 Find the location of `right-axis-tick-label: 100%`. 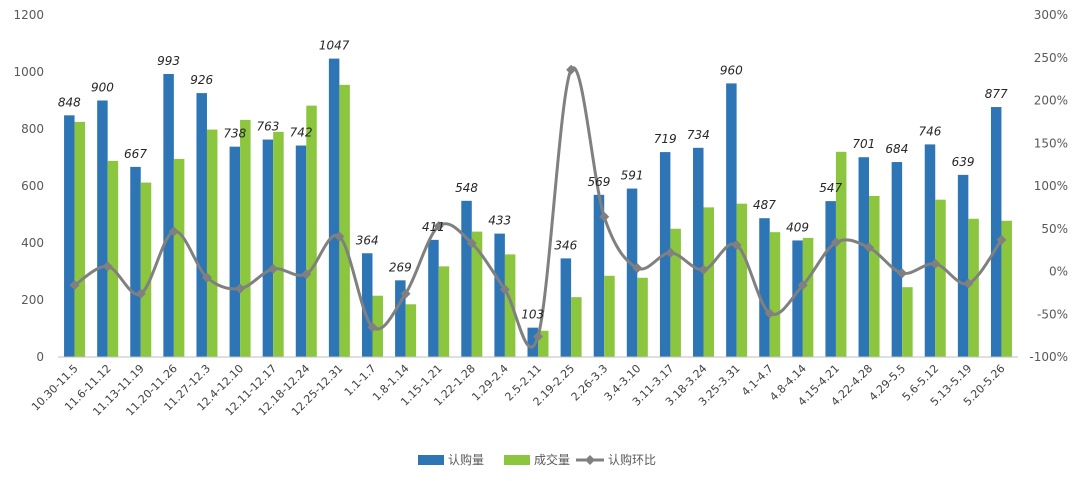

right-axis-tick-label: 100% is located at coordinates (1051, 186).